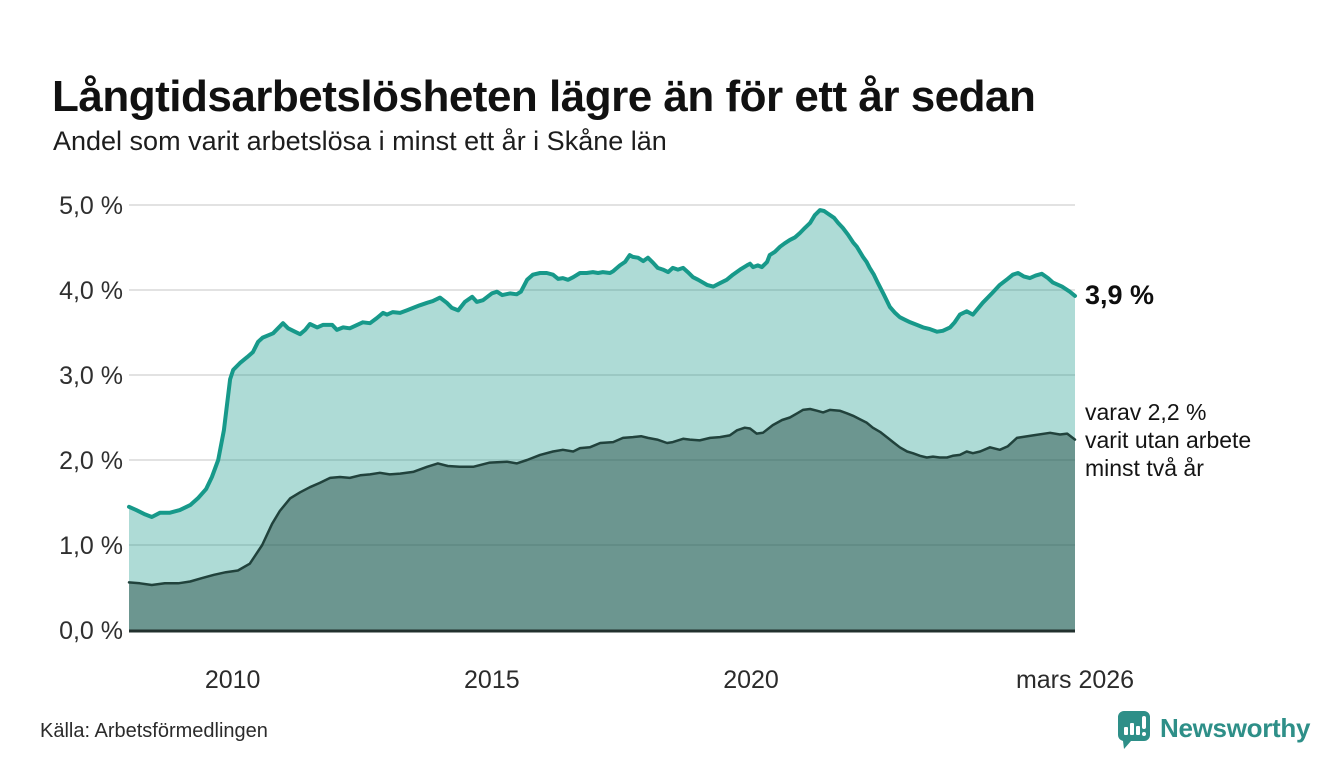 The image size is (1340, 780). Describe the element at coordinates (492, 680) in the screenshot. I see `x-axis-tick-label: 2015` at that location.